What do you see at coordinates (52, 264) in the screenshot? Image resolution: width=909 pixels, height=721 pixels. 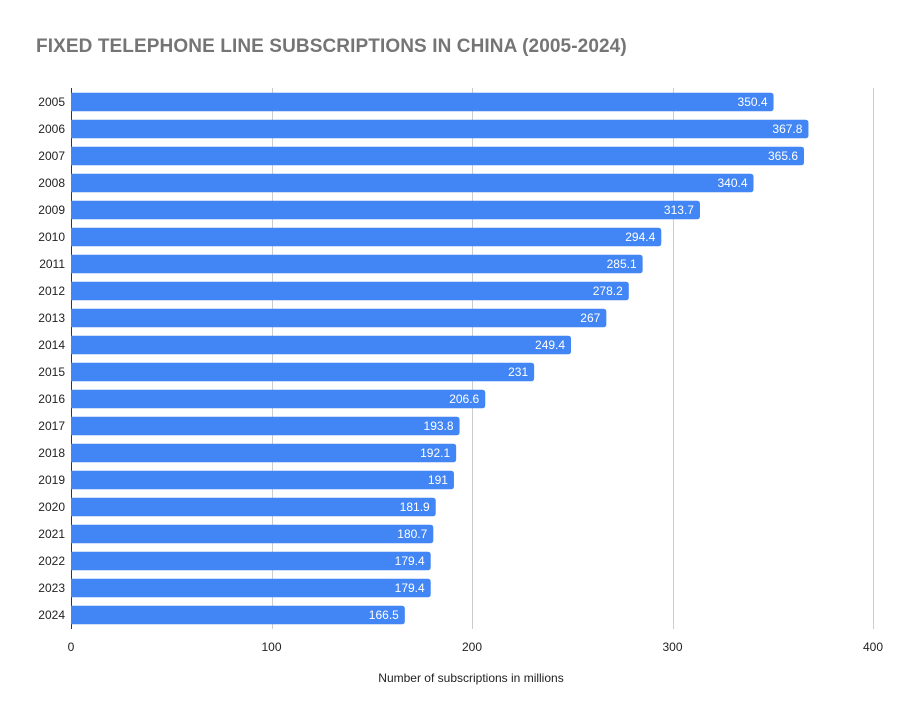 I see `y-category-label-2011: 2011` at bounding box center [52, 264].